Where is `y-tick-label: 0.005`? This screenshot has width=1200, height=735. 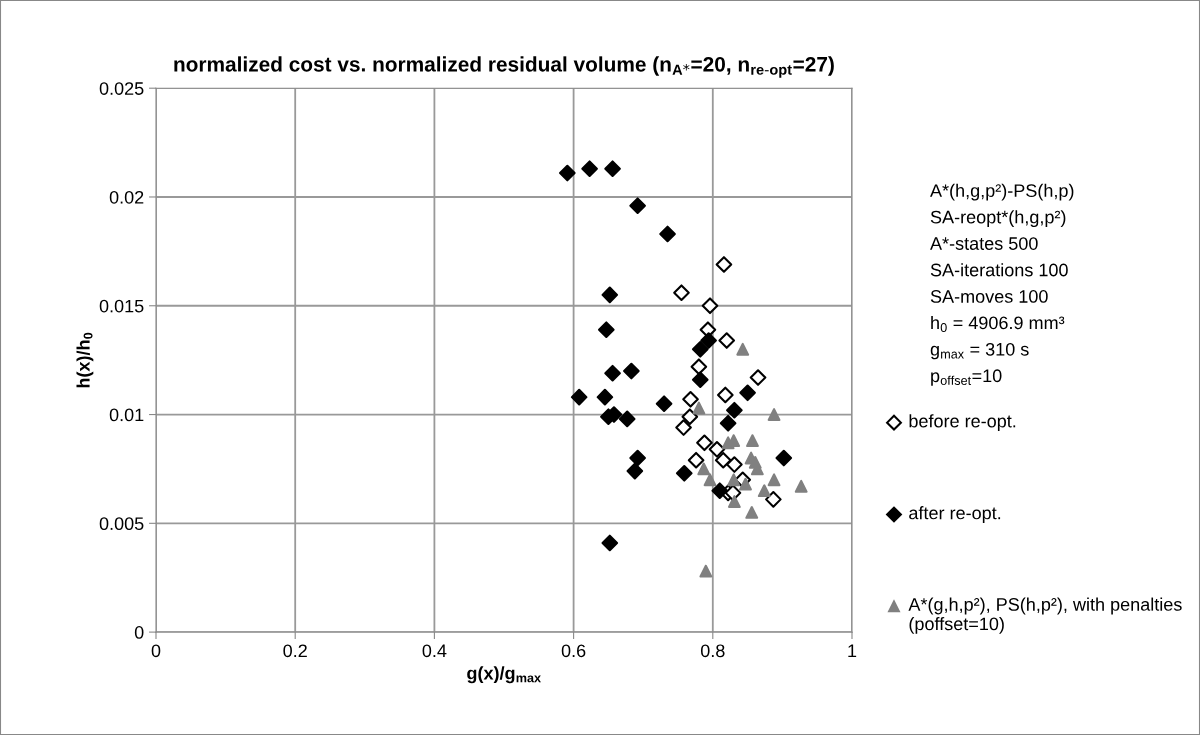
y-tick-label: 0.005 is located at coordinates (121, 524).